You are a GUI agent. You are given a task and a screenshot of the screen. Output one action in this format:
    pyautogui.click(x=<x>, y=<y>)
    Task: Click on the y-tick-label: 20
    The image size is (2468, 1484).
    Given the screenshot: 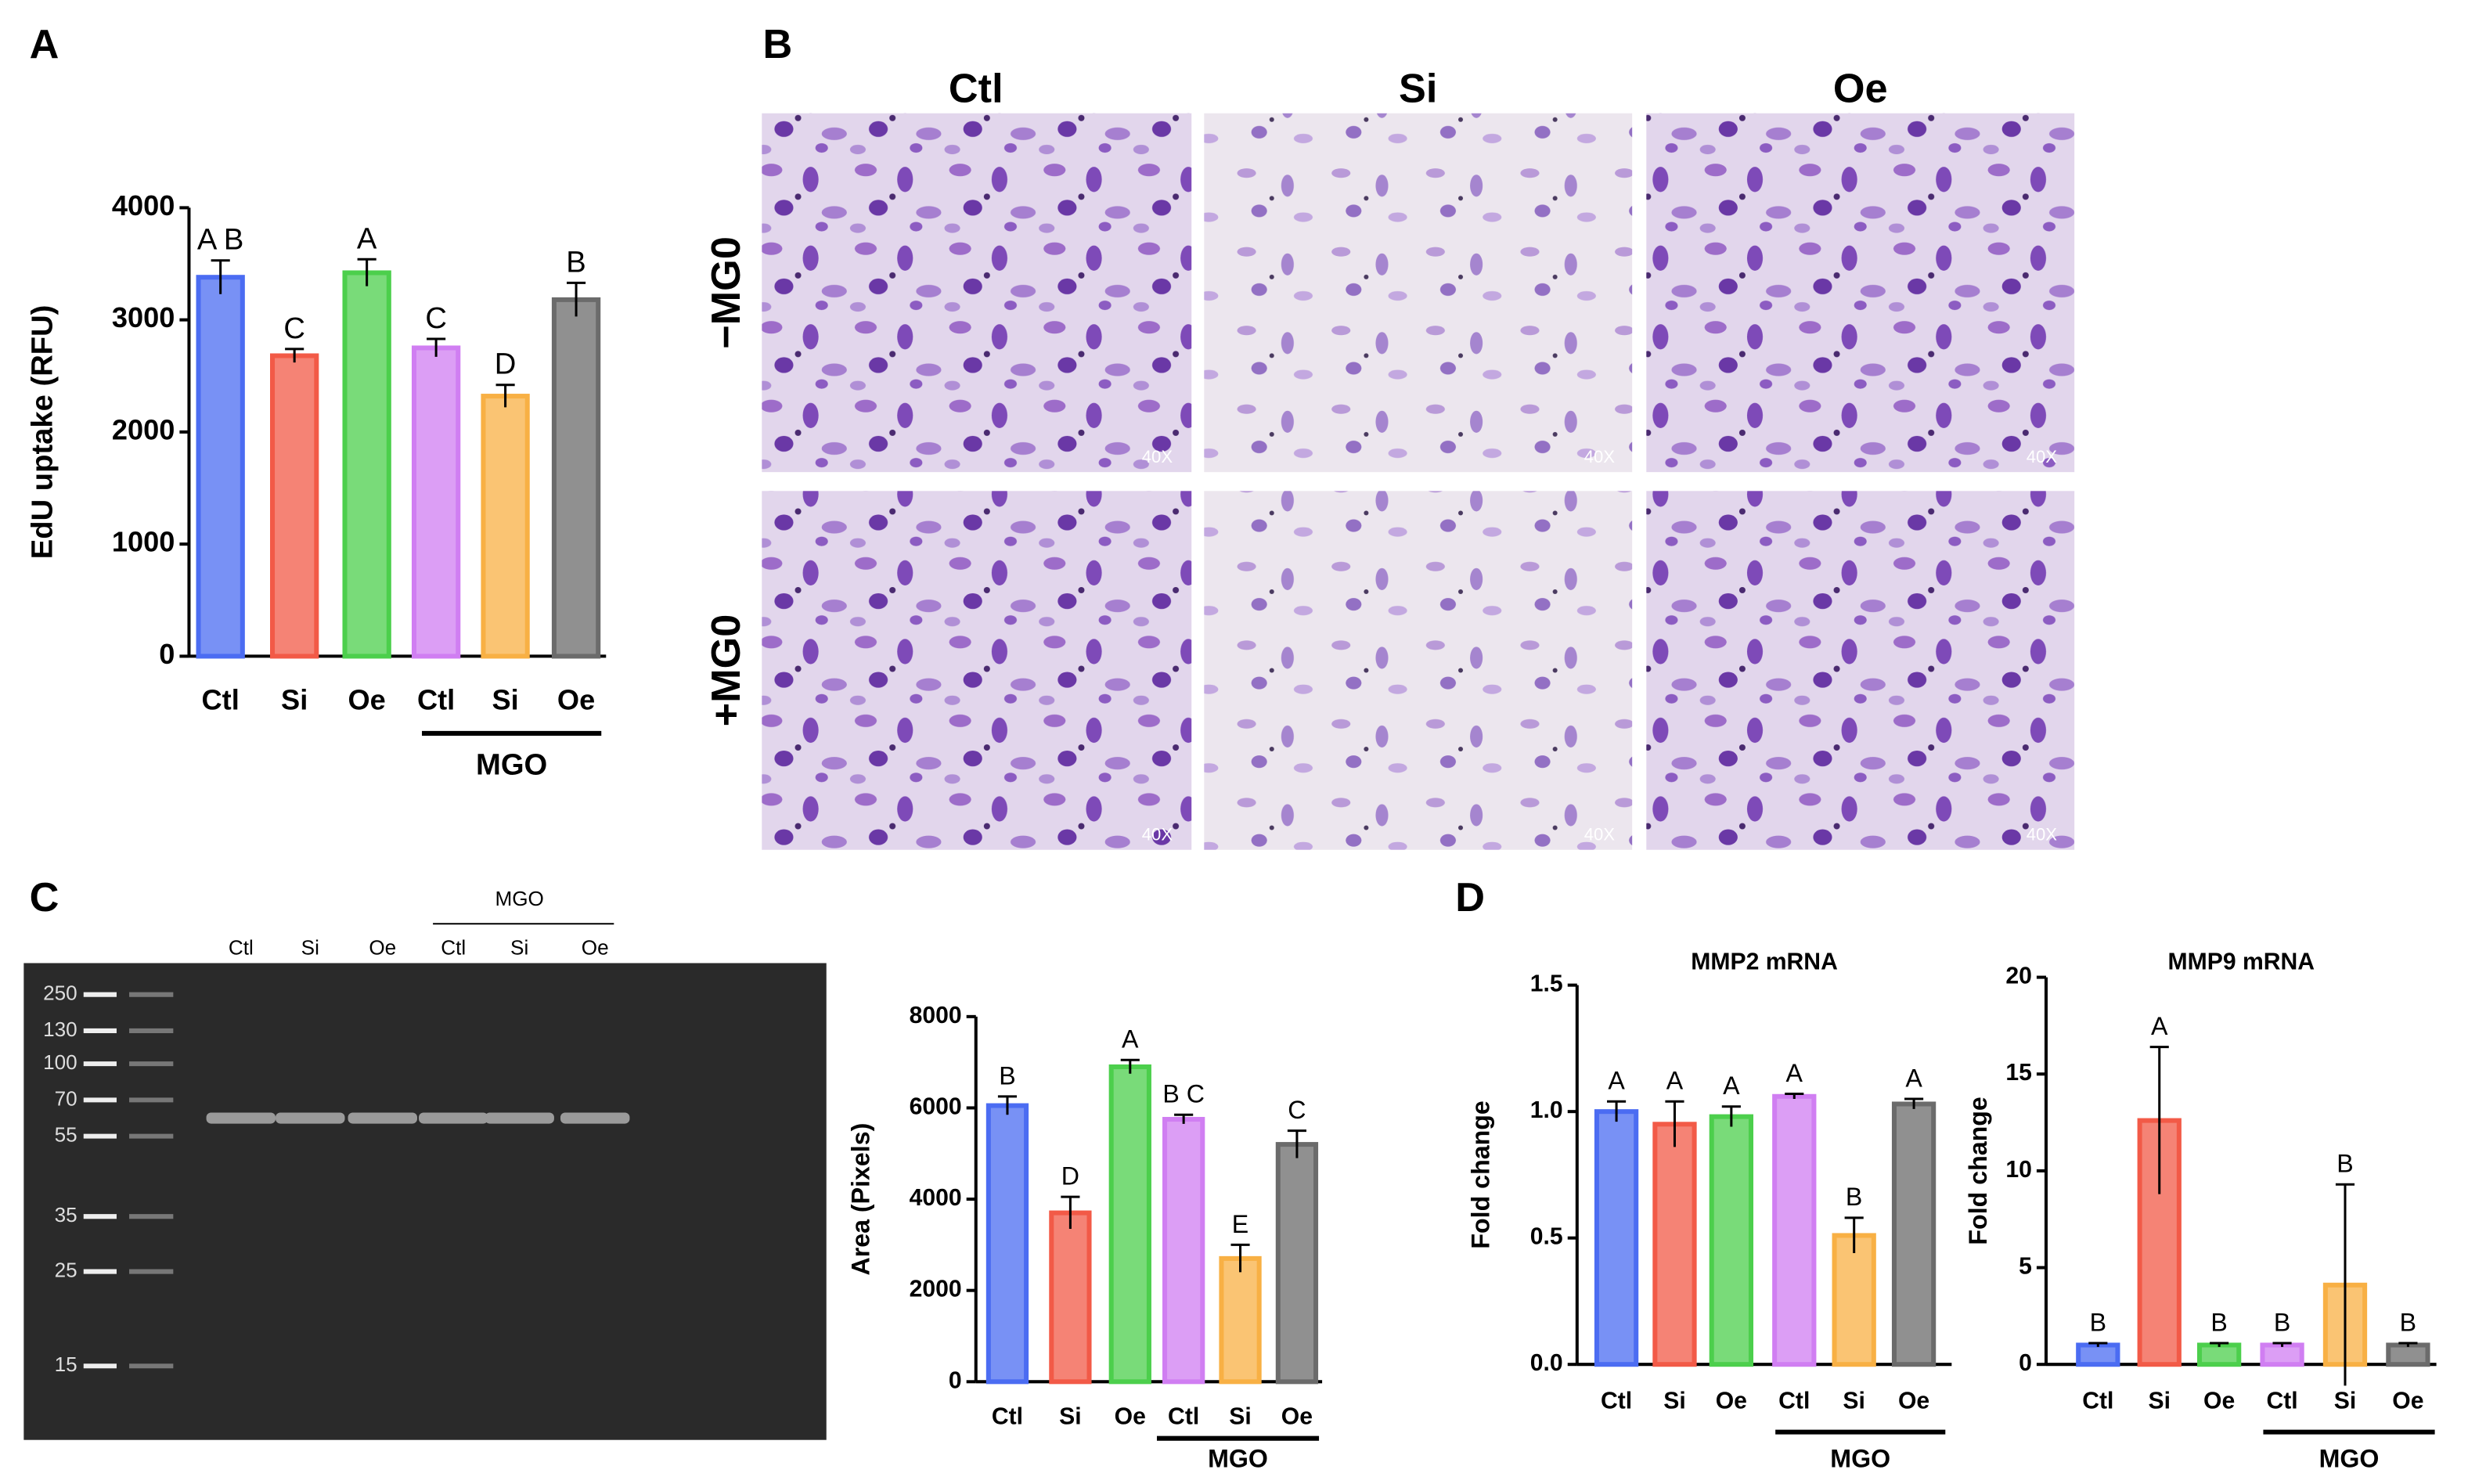 What is the action you would take?
    pyautogui.click(x=2018, y=976)
    